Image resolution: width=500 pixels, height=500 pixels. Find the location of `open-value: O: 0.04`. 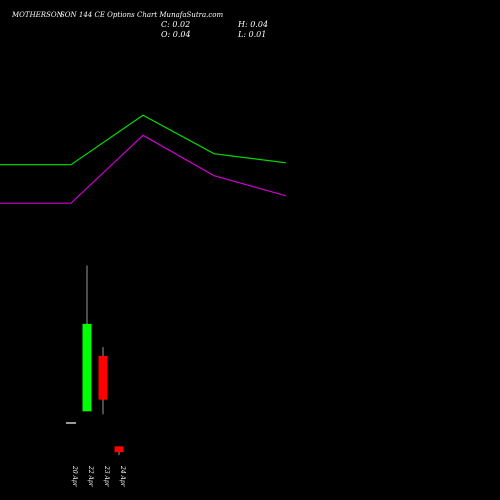

open-value: O: 0.04 is located at coordinates (176, 34).